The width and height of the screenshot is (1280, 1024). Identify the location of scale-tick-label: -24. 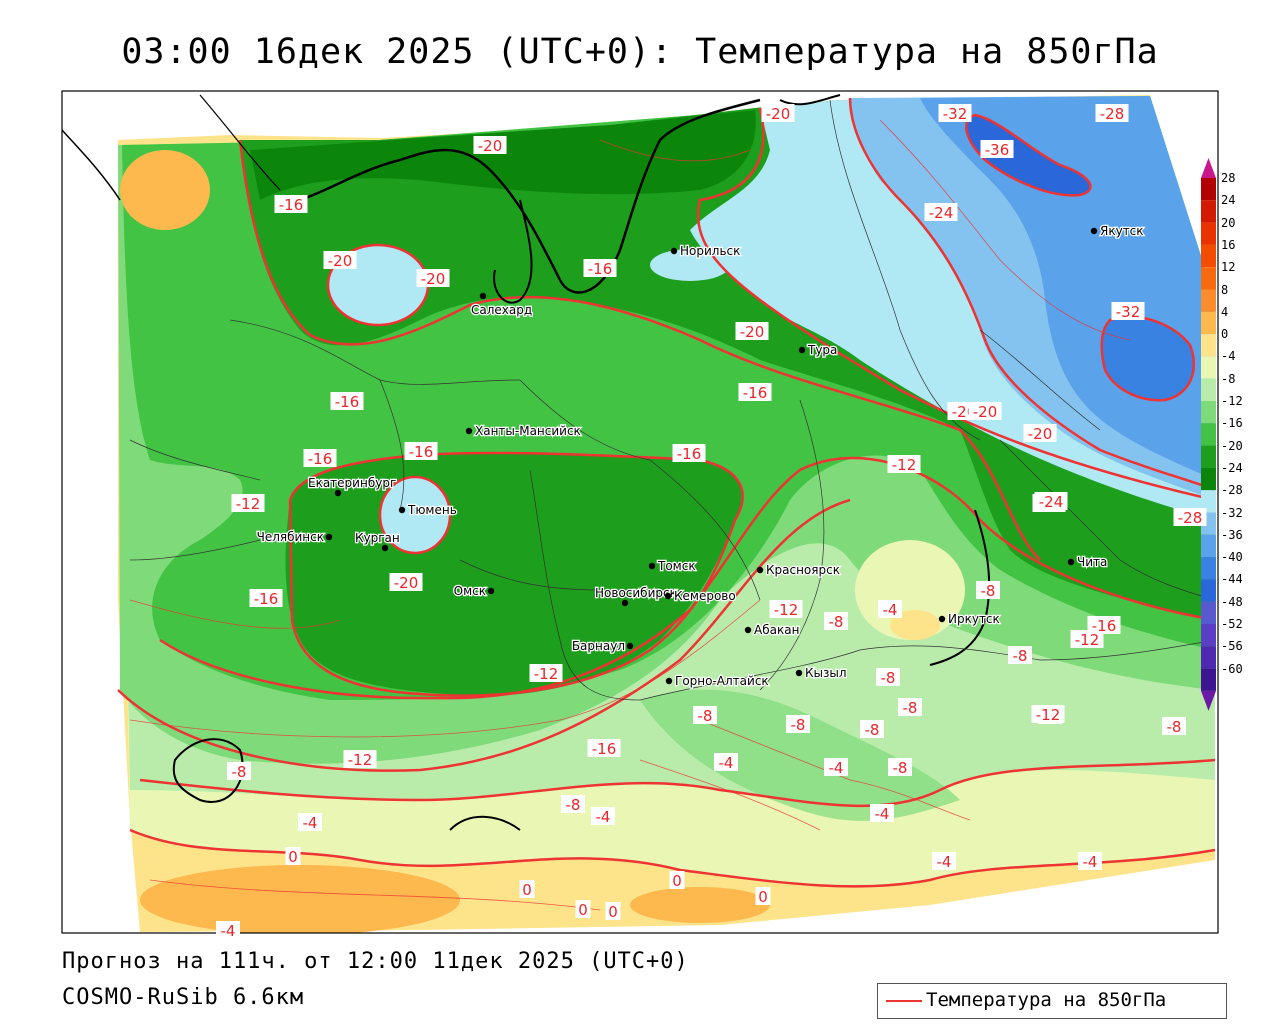
(1232, 467).